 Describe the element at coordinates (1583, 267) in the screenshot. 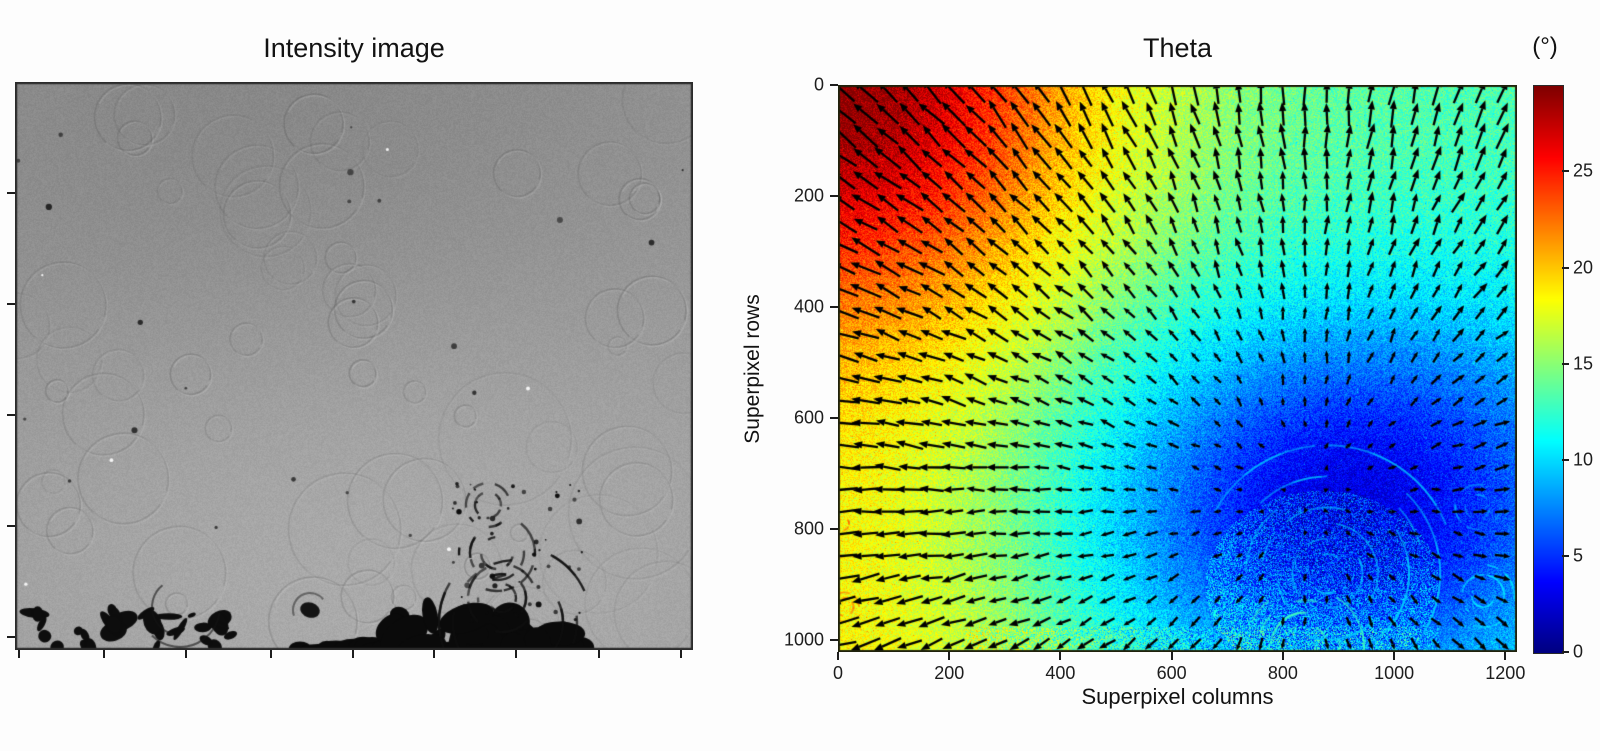

I see `colorbar-tick-label: 20` at that location.